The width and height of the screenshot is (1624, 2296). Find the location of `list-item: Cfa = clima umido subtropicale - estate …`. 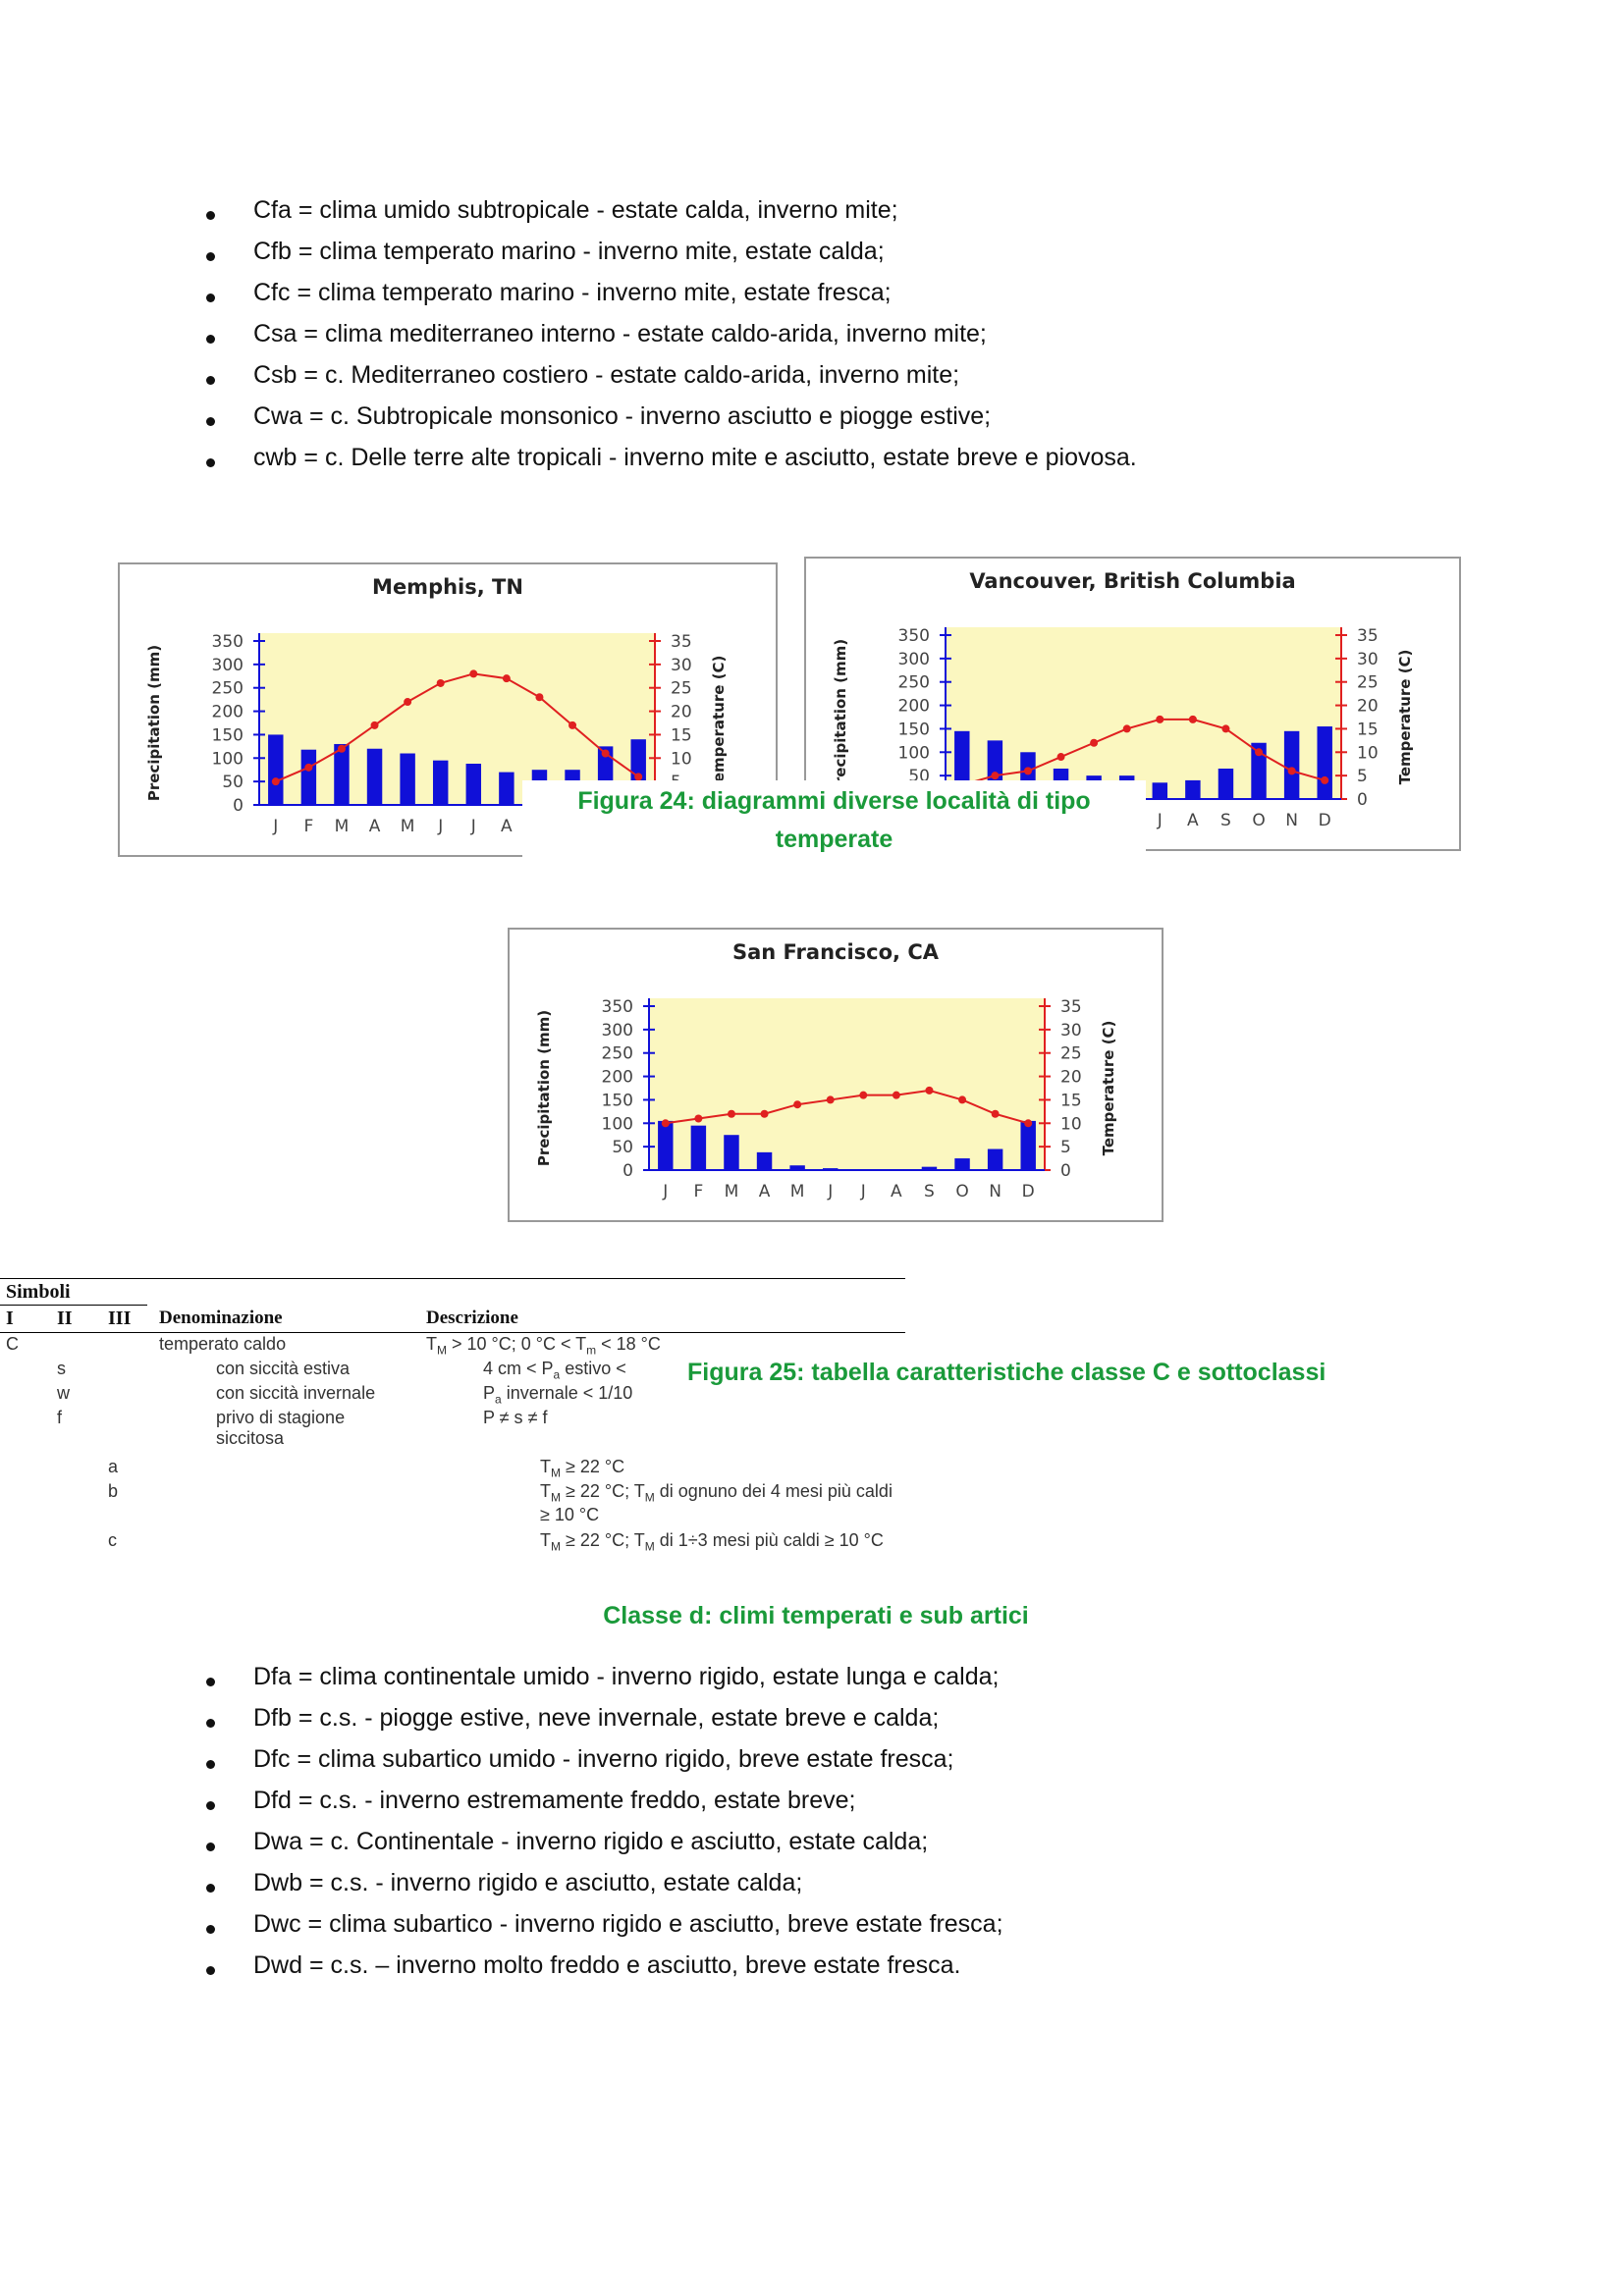

list-item: Cfa = clima umido subtropicale - estate … is located at coordinates (575, 210).